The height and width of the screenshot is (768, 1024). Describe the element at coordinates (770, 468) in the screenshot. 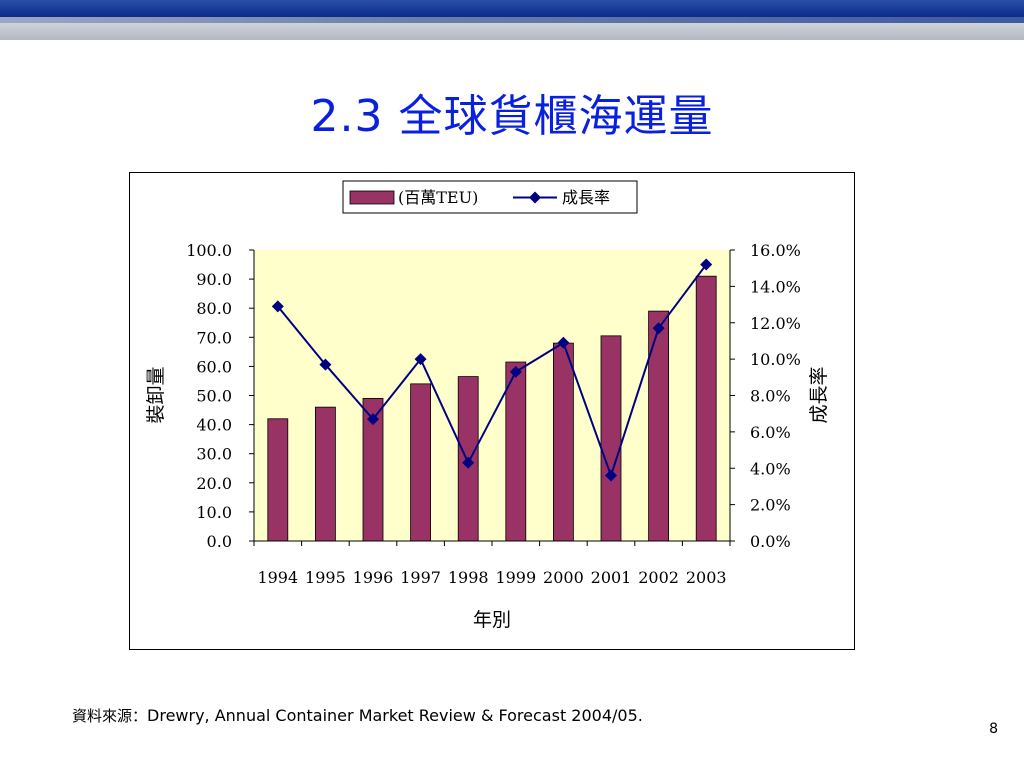

I see `y2-tick-label: 4.0%` at that location.